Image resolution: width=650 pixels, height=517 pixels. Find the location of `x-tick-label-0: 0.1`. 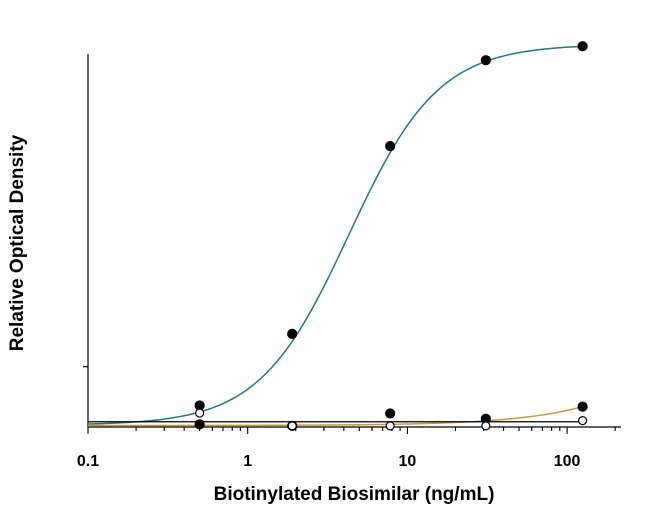

x-tick-label-0: 0.1 is located at coordinates (88, 461).